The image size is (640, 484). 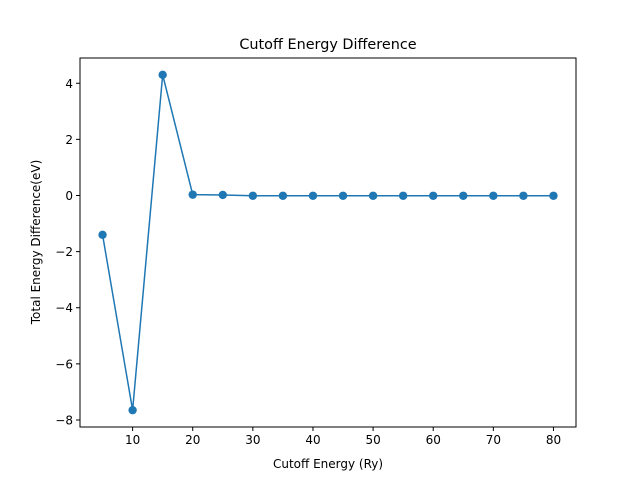 What do you see at coordinates (192, 440) in the screenshot?
I see `x-tick-label: 20` at bounding box center [192, 440].